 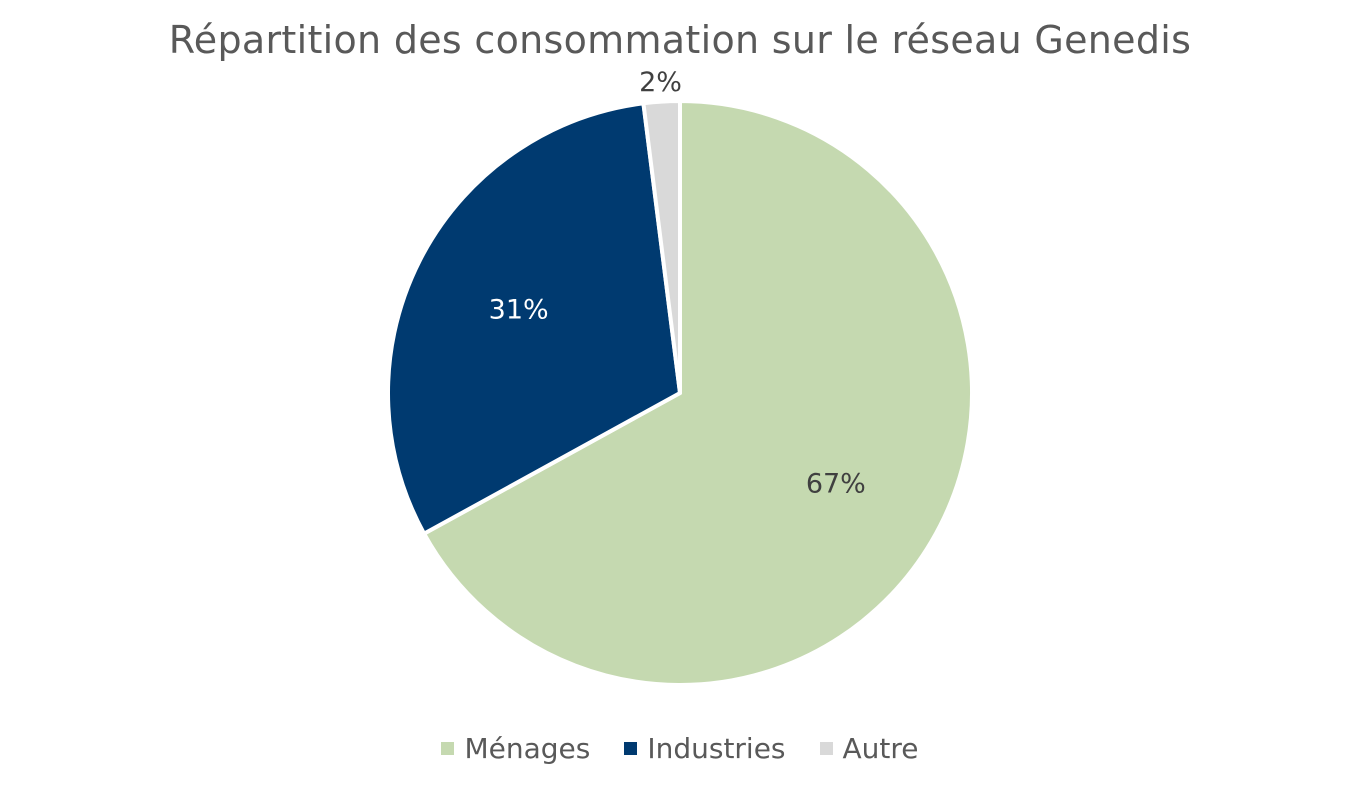 I want to click on legend-item-autre: Autre, so click(x=869, y=748).